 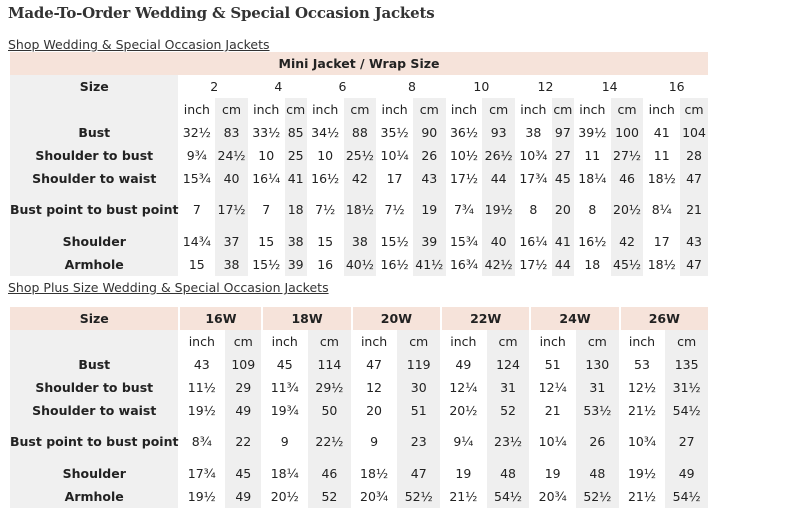 What do you see at coordinates (374, 496) in the screenshot?
I see `inch-value: 20¾` at bounding box center [374, 496].